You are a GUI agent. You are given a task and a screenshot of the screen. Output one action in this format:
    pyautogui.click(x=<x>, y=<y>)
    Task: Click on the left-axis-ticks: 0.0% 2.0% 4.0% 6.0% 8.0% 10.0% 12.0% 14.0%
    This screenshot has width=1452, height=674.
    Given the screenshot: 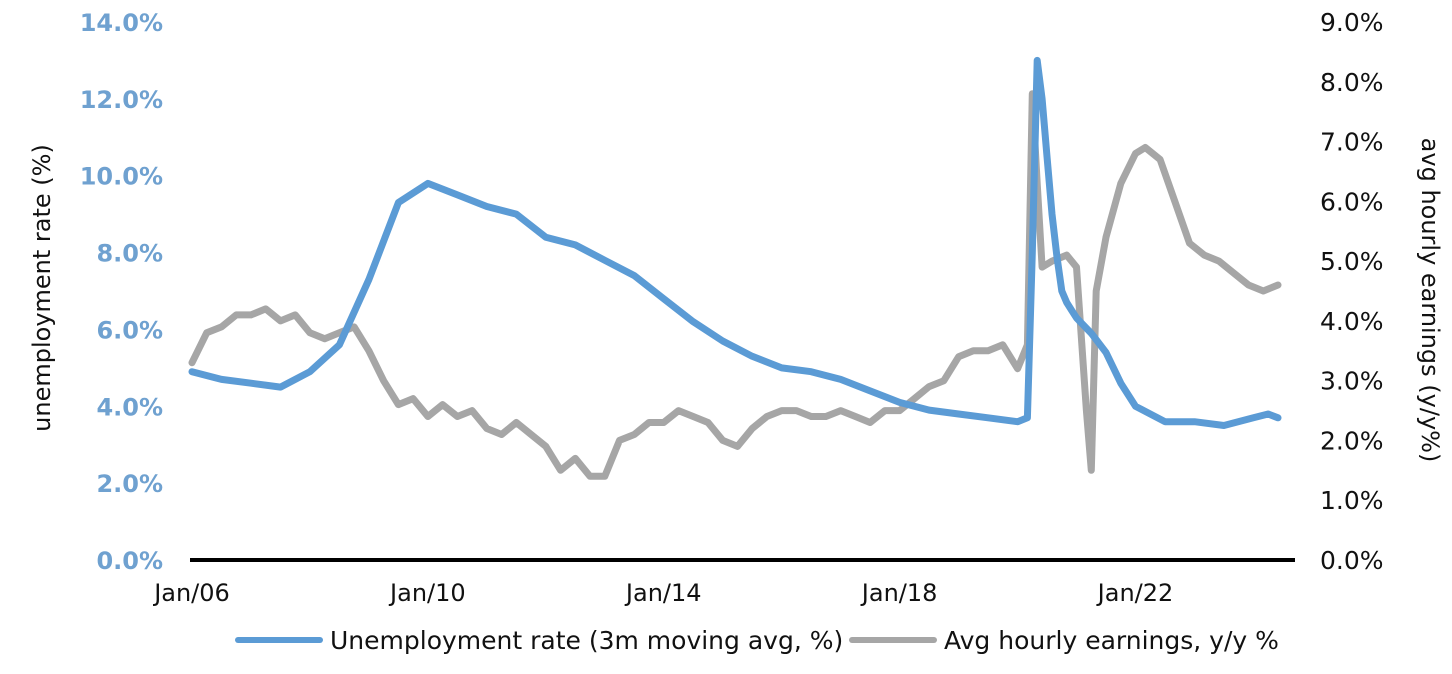 What is the action you would take?
    pyautogui.click(x=121, y=292)
    